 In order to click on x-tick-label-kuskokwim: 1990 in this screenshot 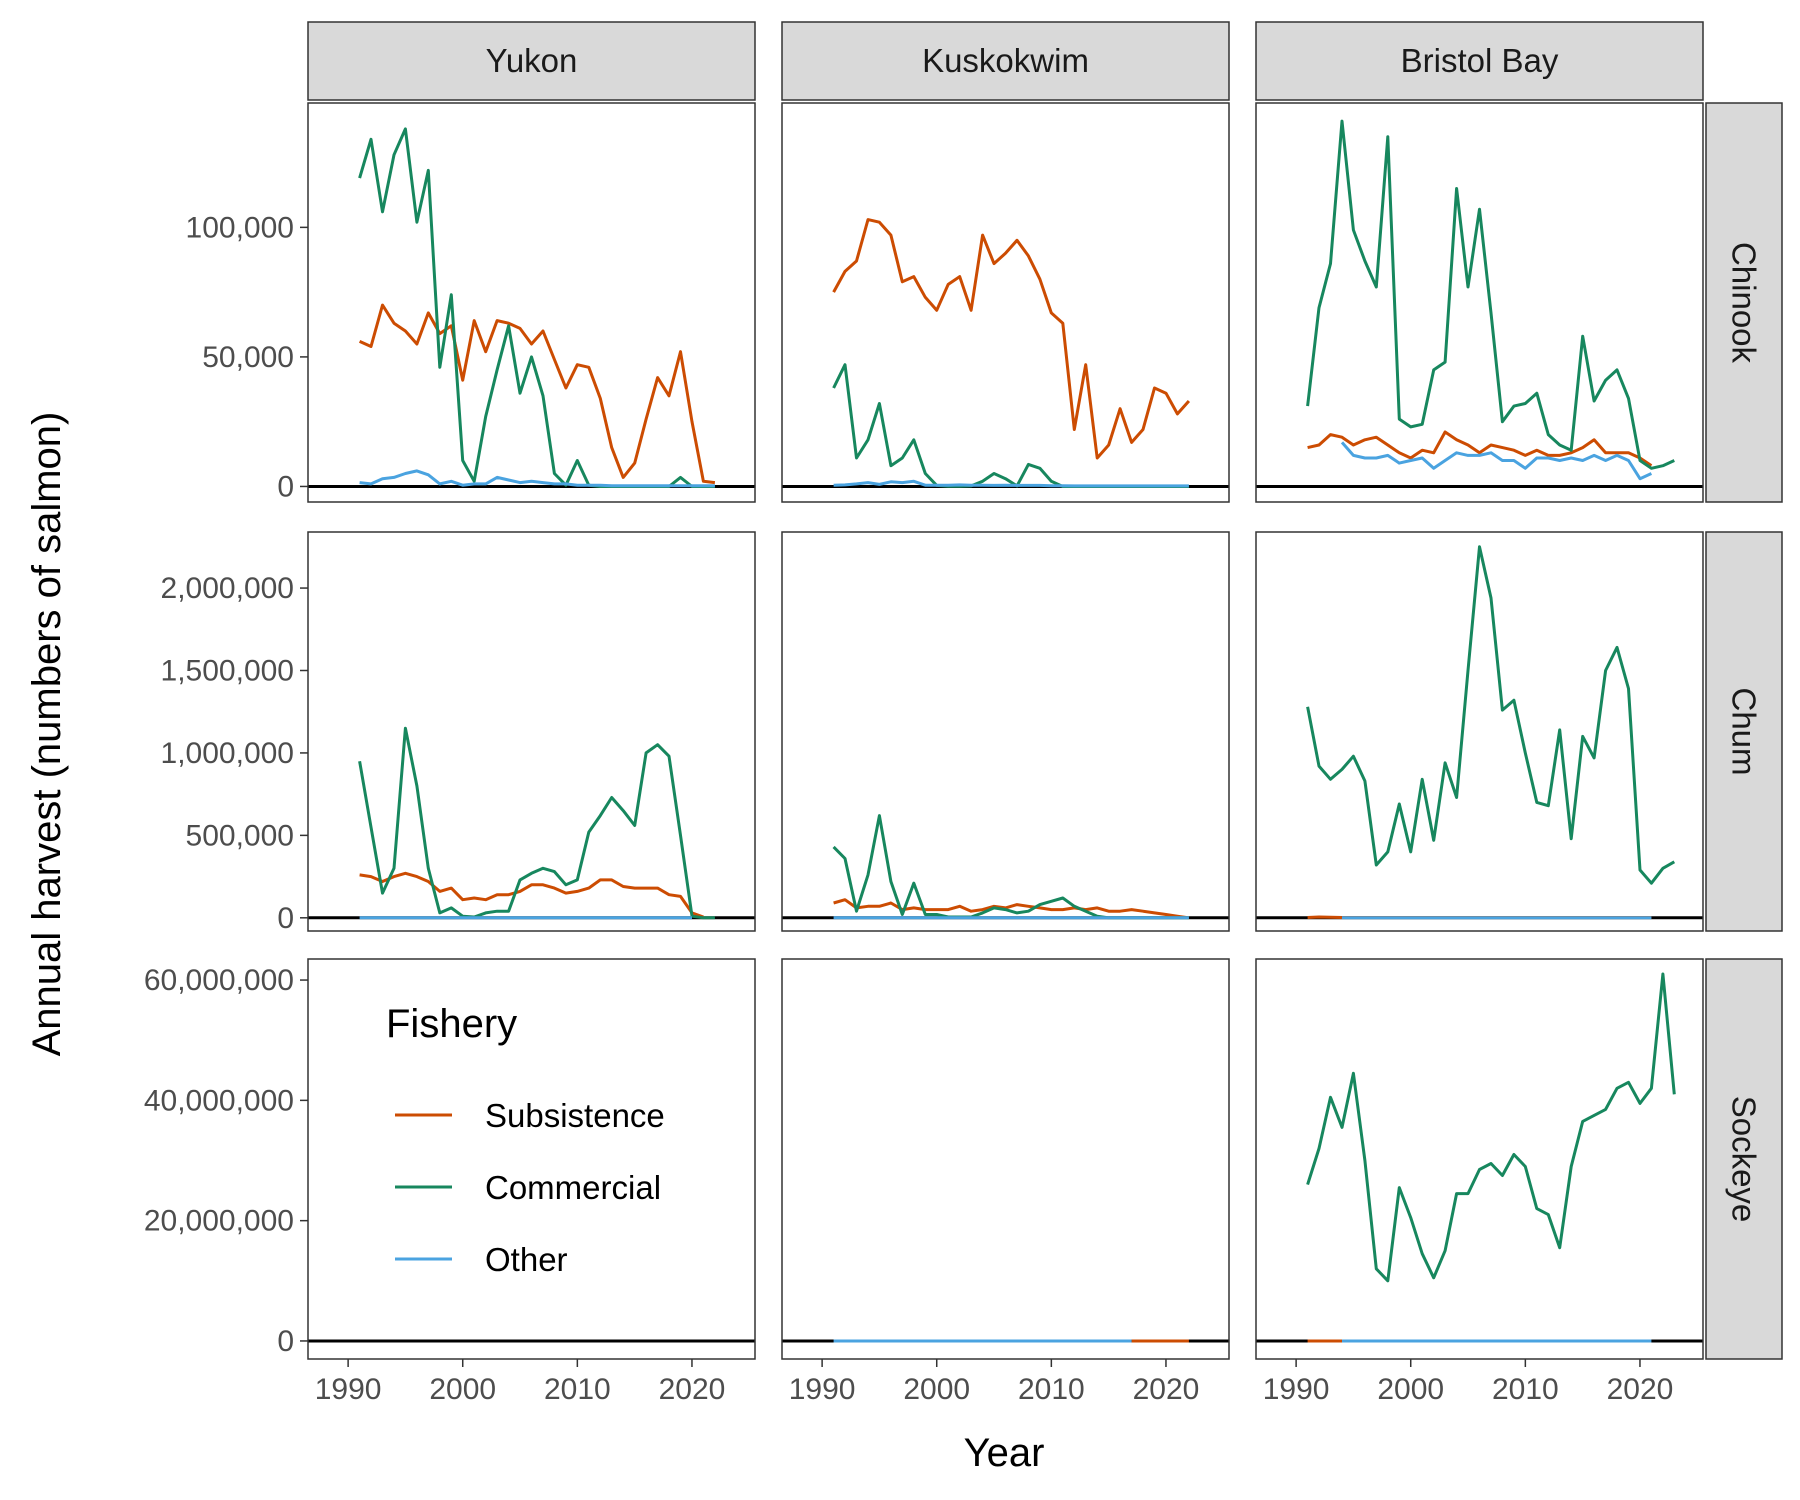, I will do `click(822, 1389)`.